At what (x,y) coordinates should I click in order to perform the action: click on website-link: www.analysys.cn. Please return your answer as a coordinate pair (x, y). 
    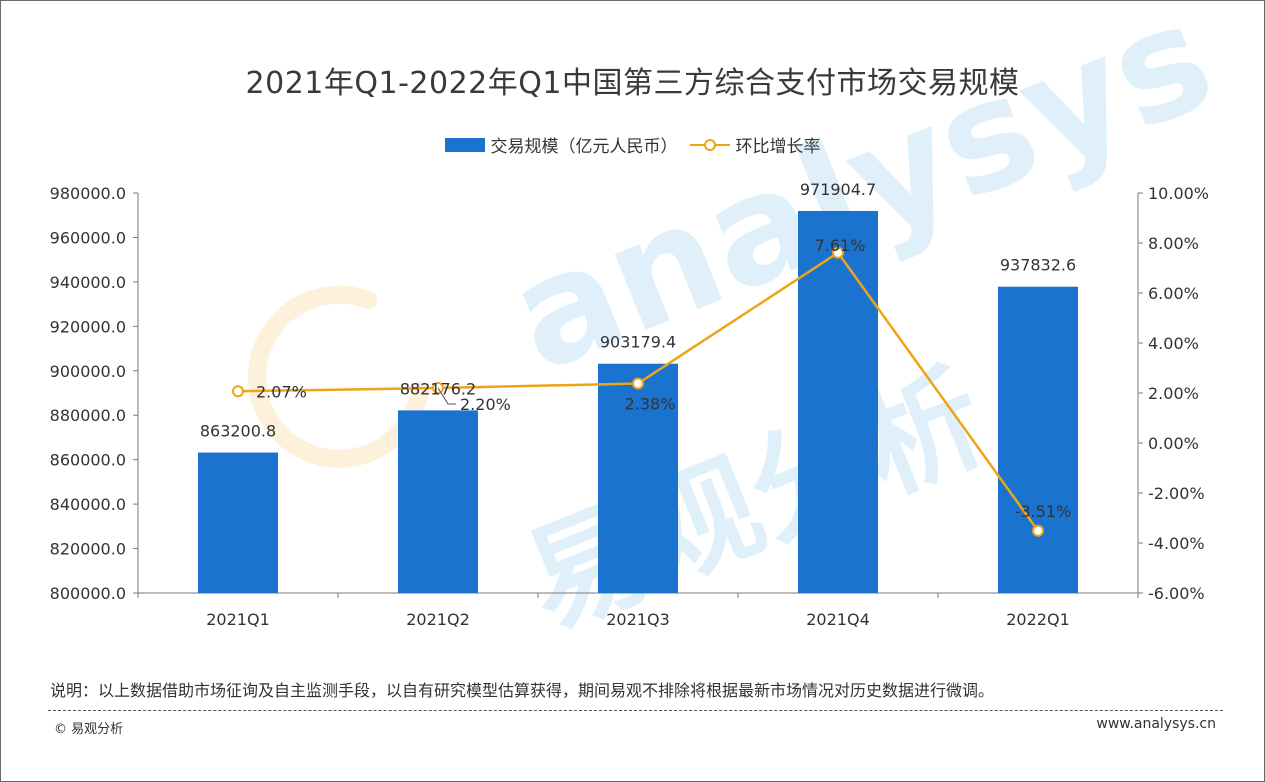
    Looking at the image, I should click on (1156, 724).